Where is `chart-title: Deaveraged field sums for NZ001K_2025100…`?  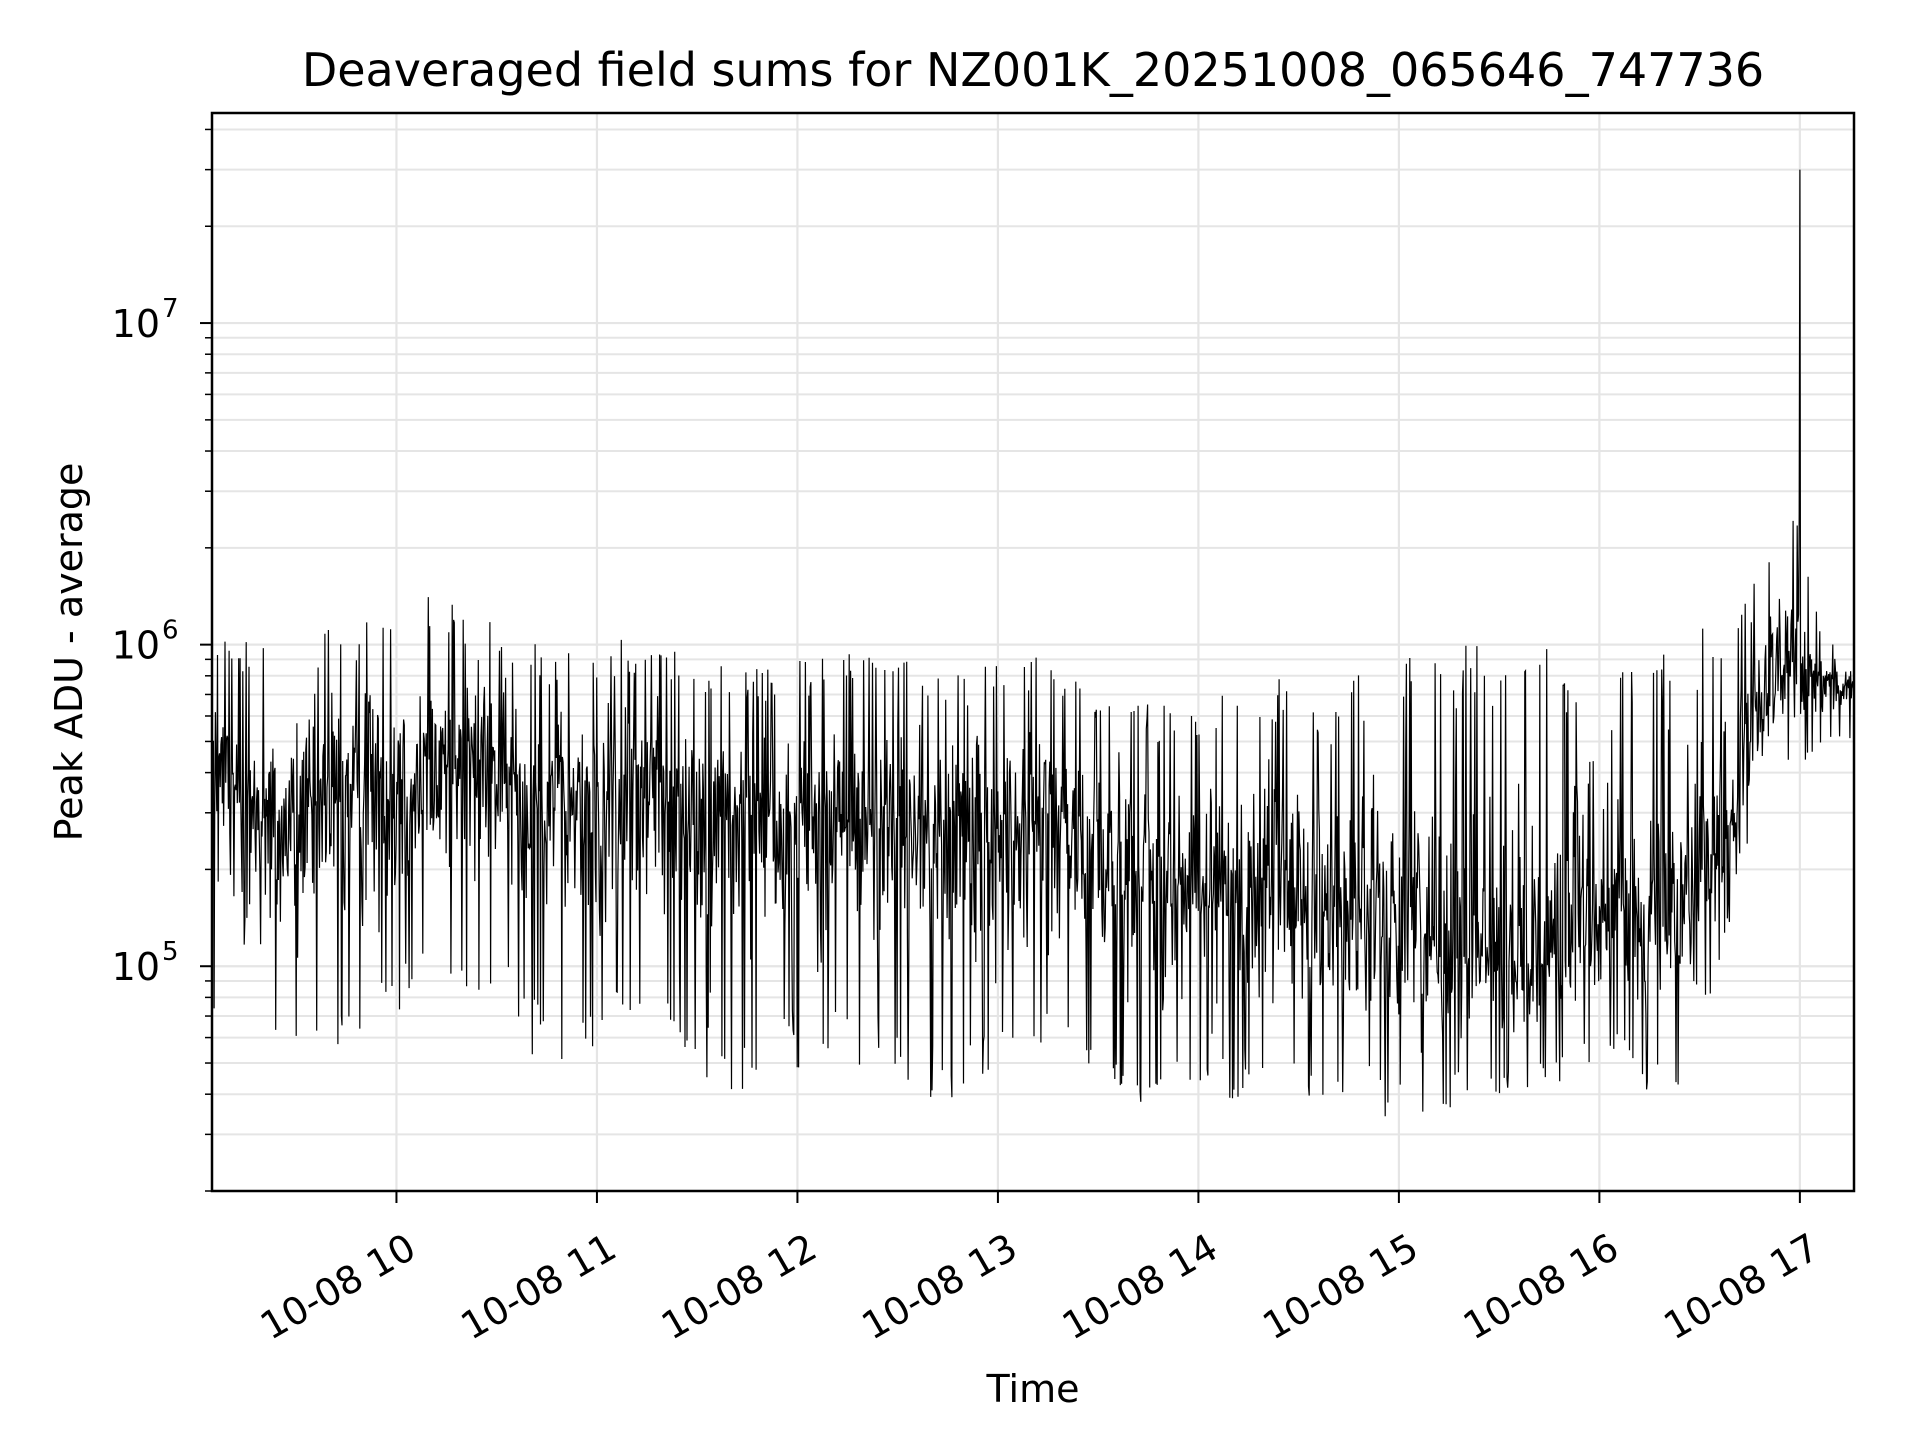 chart-title: Deaveraged field sums for NZ001K_2025100… is located at coordinates (1033, 70).